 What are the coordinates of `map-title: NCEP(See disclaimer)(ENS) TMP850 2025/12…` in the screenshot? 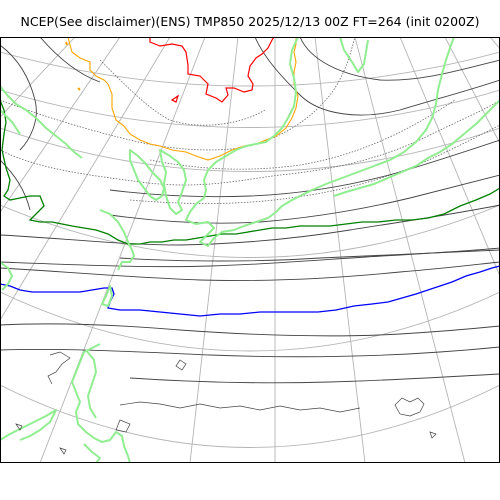 It's located at (250, 21).